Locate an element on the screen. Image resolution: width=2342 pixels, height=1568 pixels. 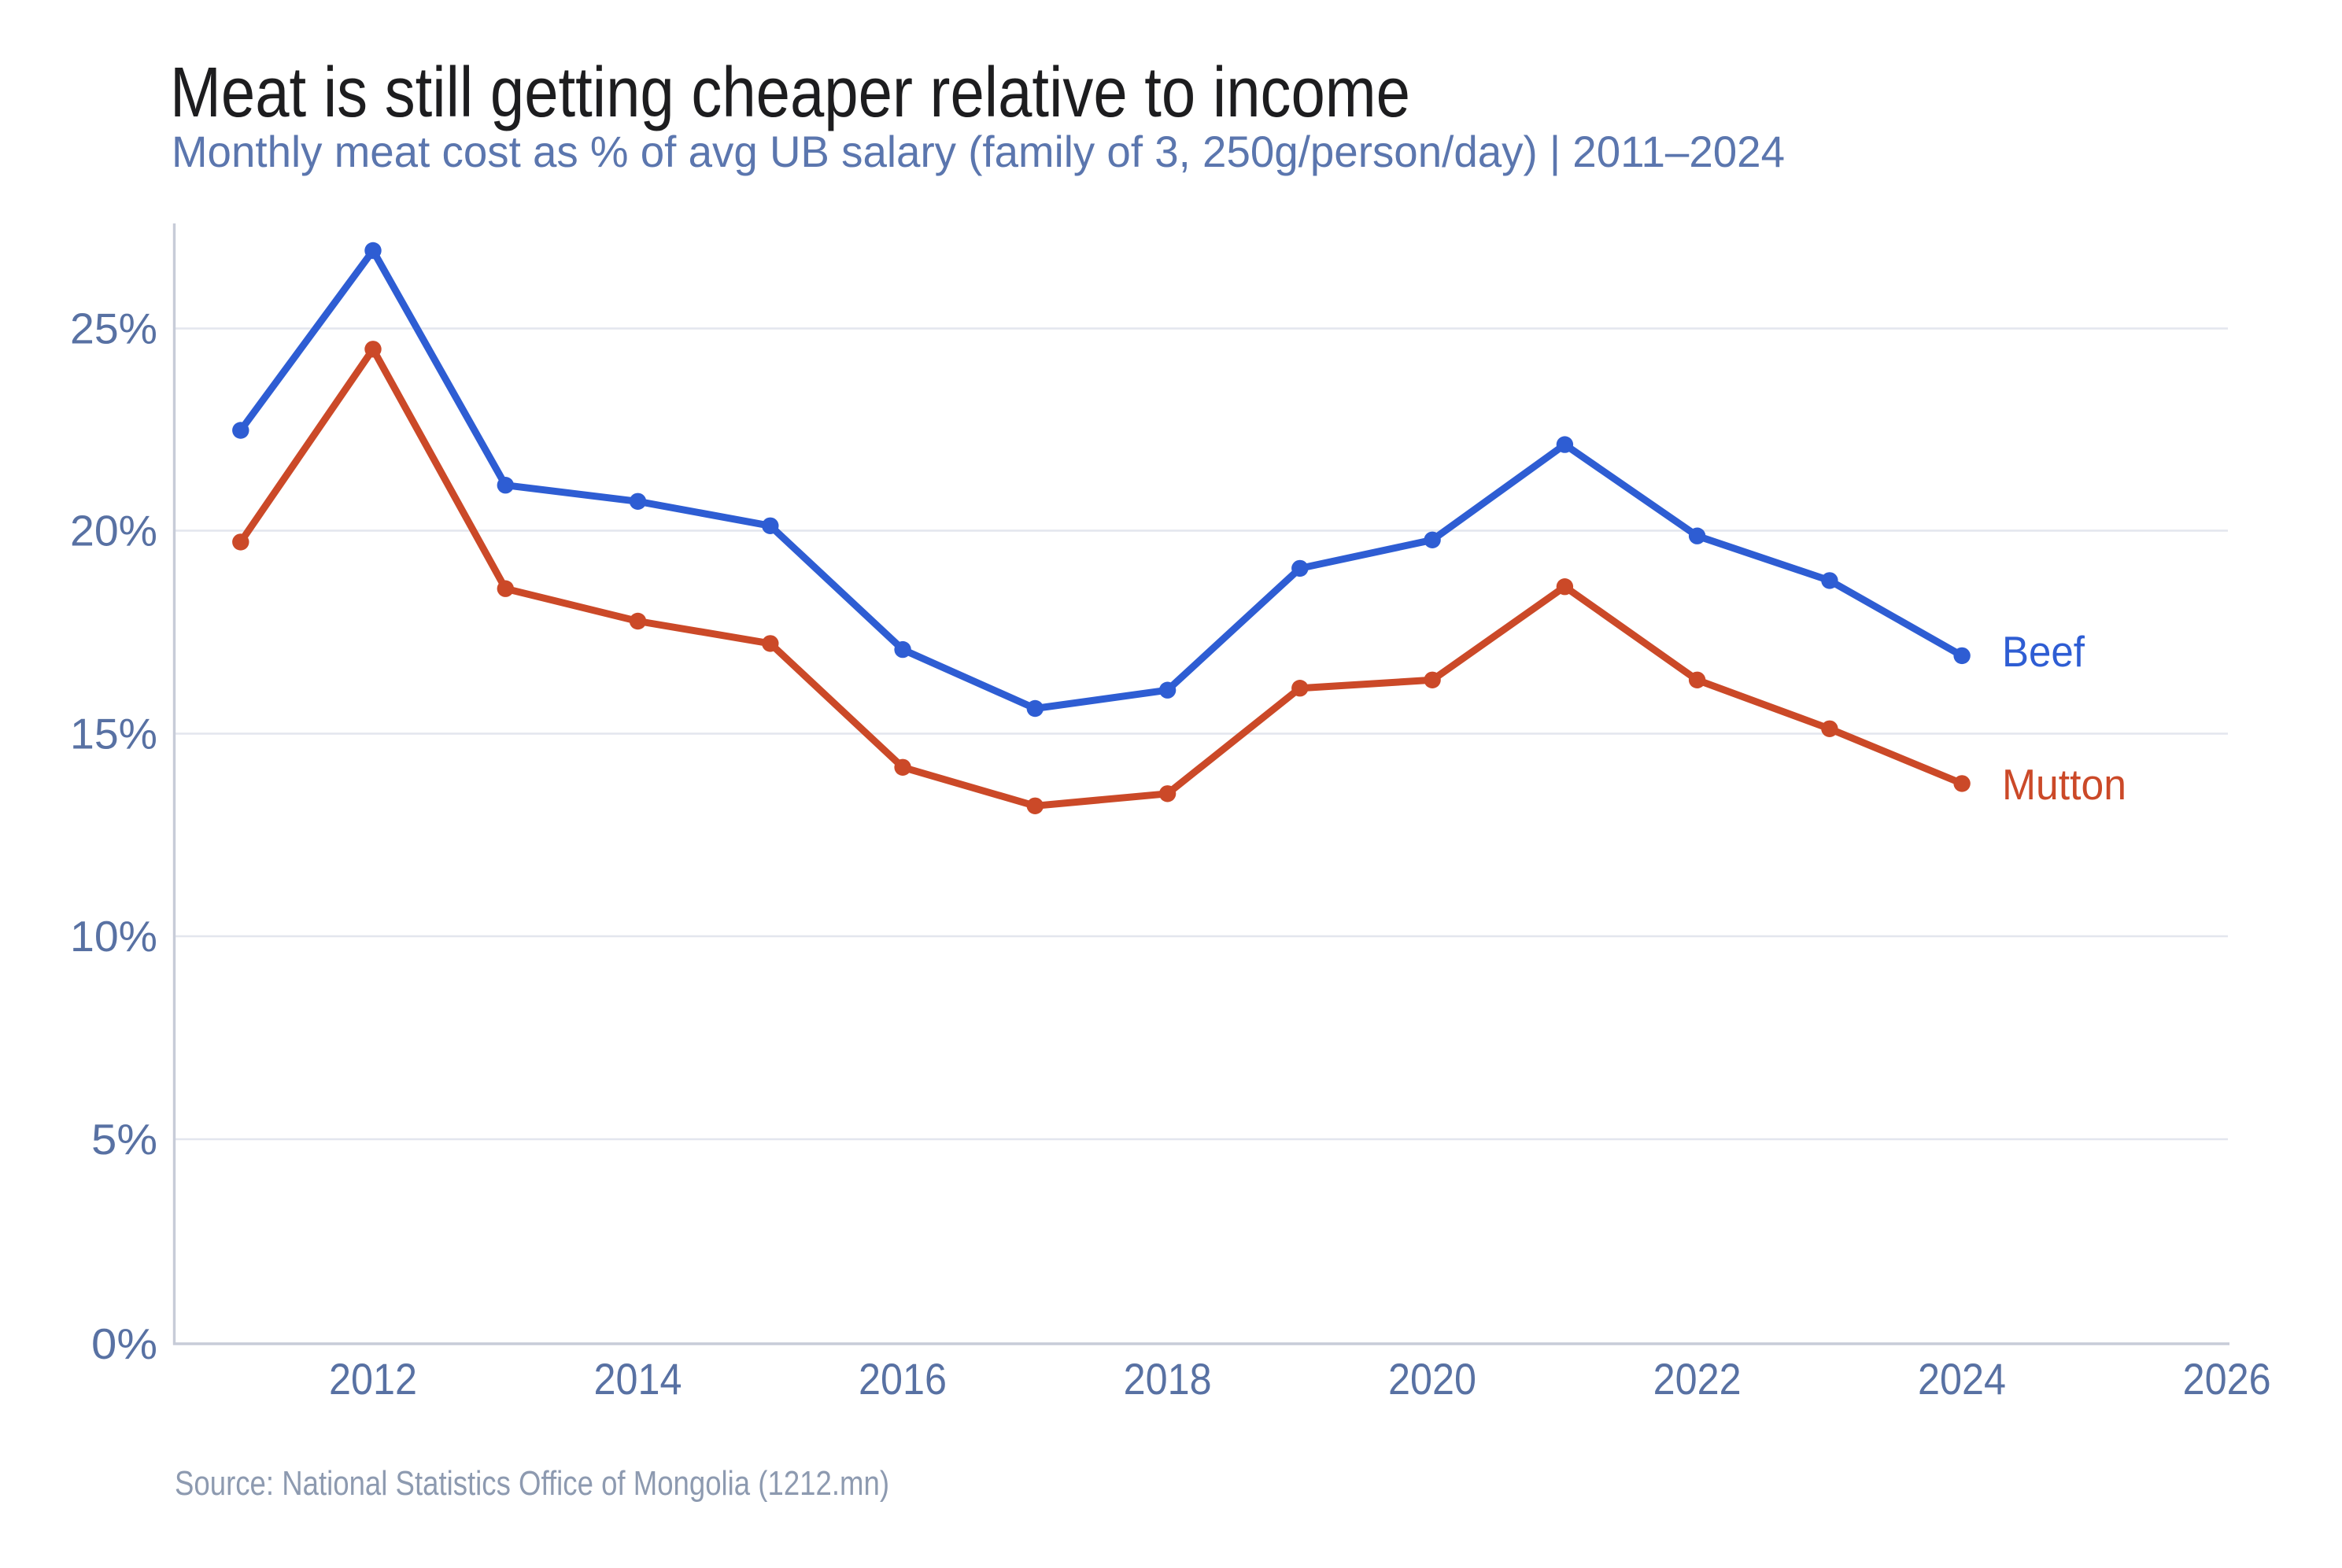
svg-text: 25% is located at coordinates (113, 328).